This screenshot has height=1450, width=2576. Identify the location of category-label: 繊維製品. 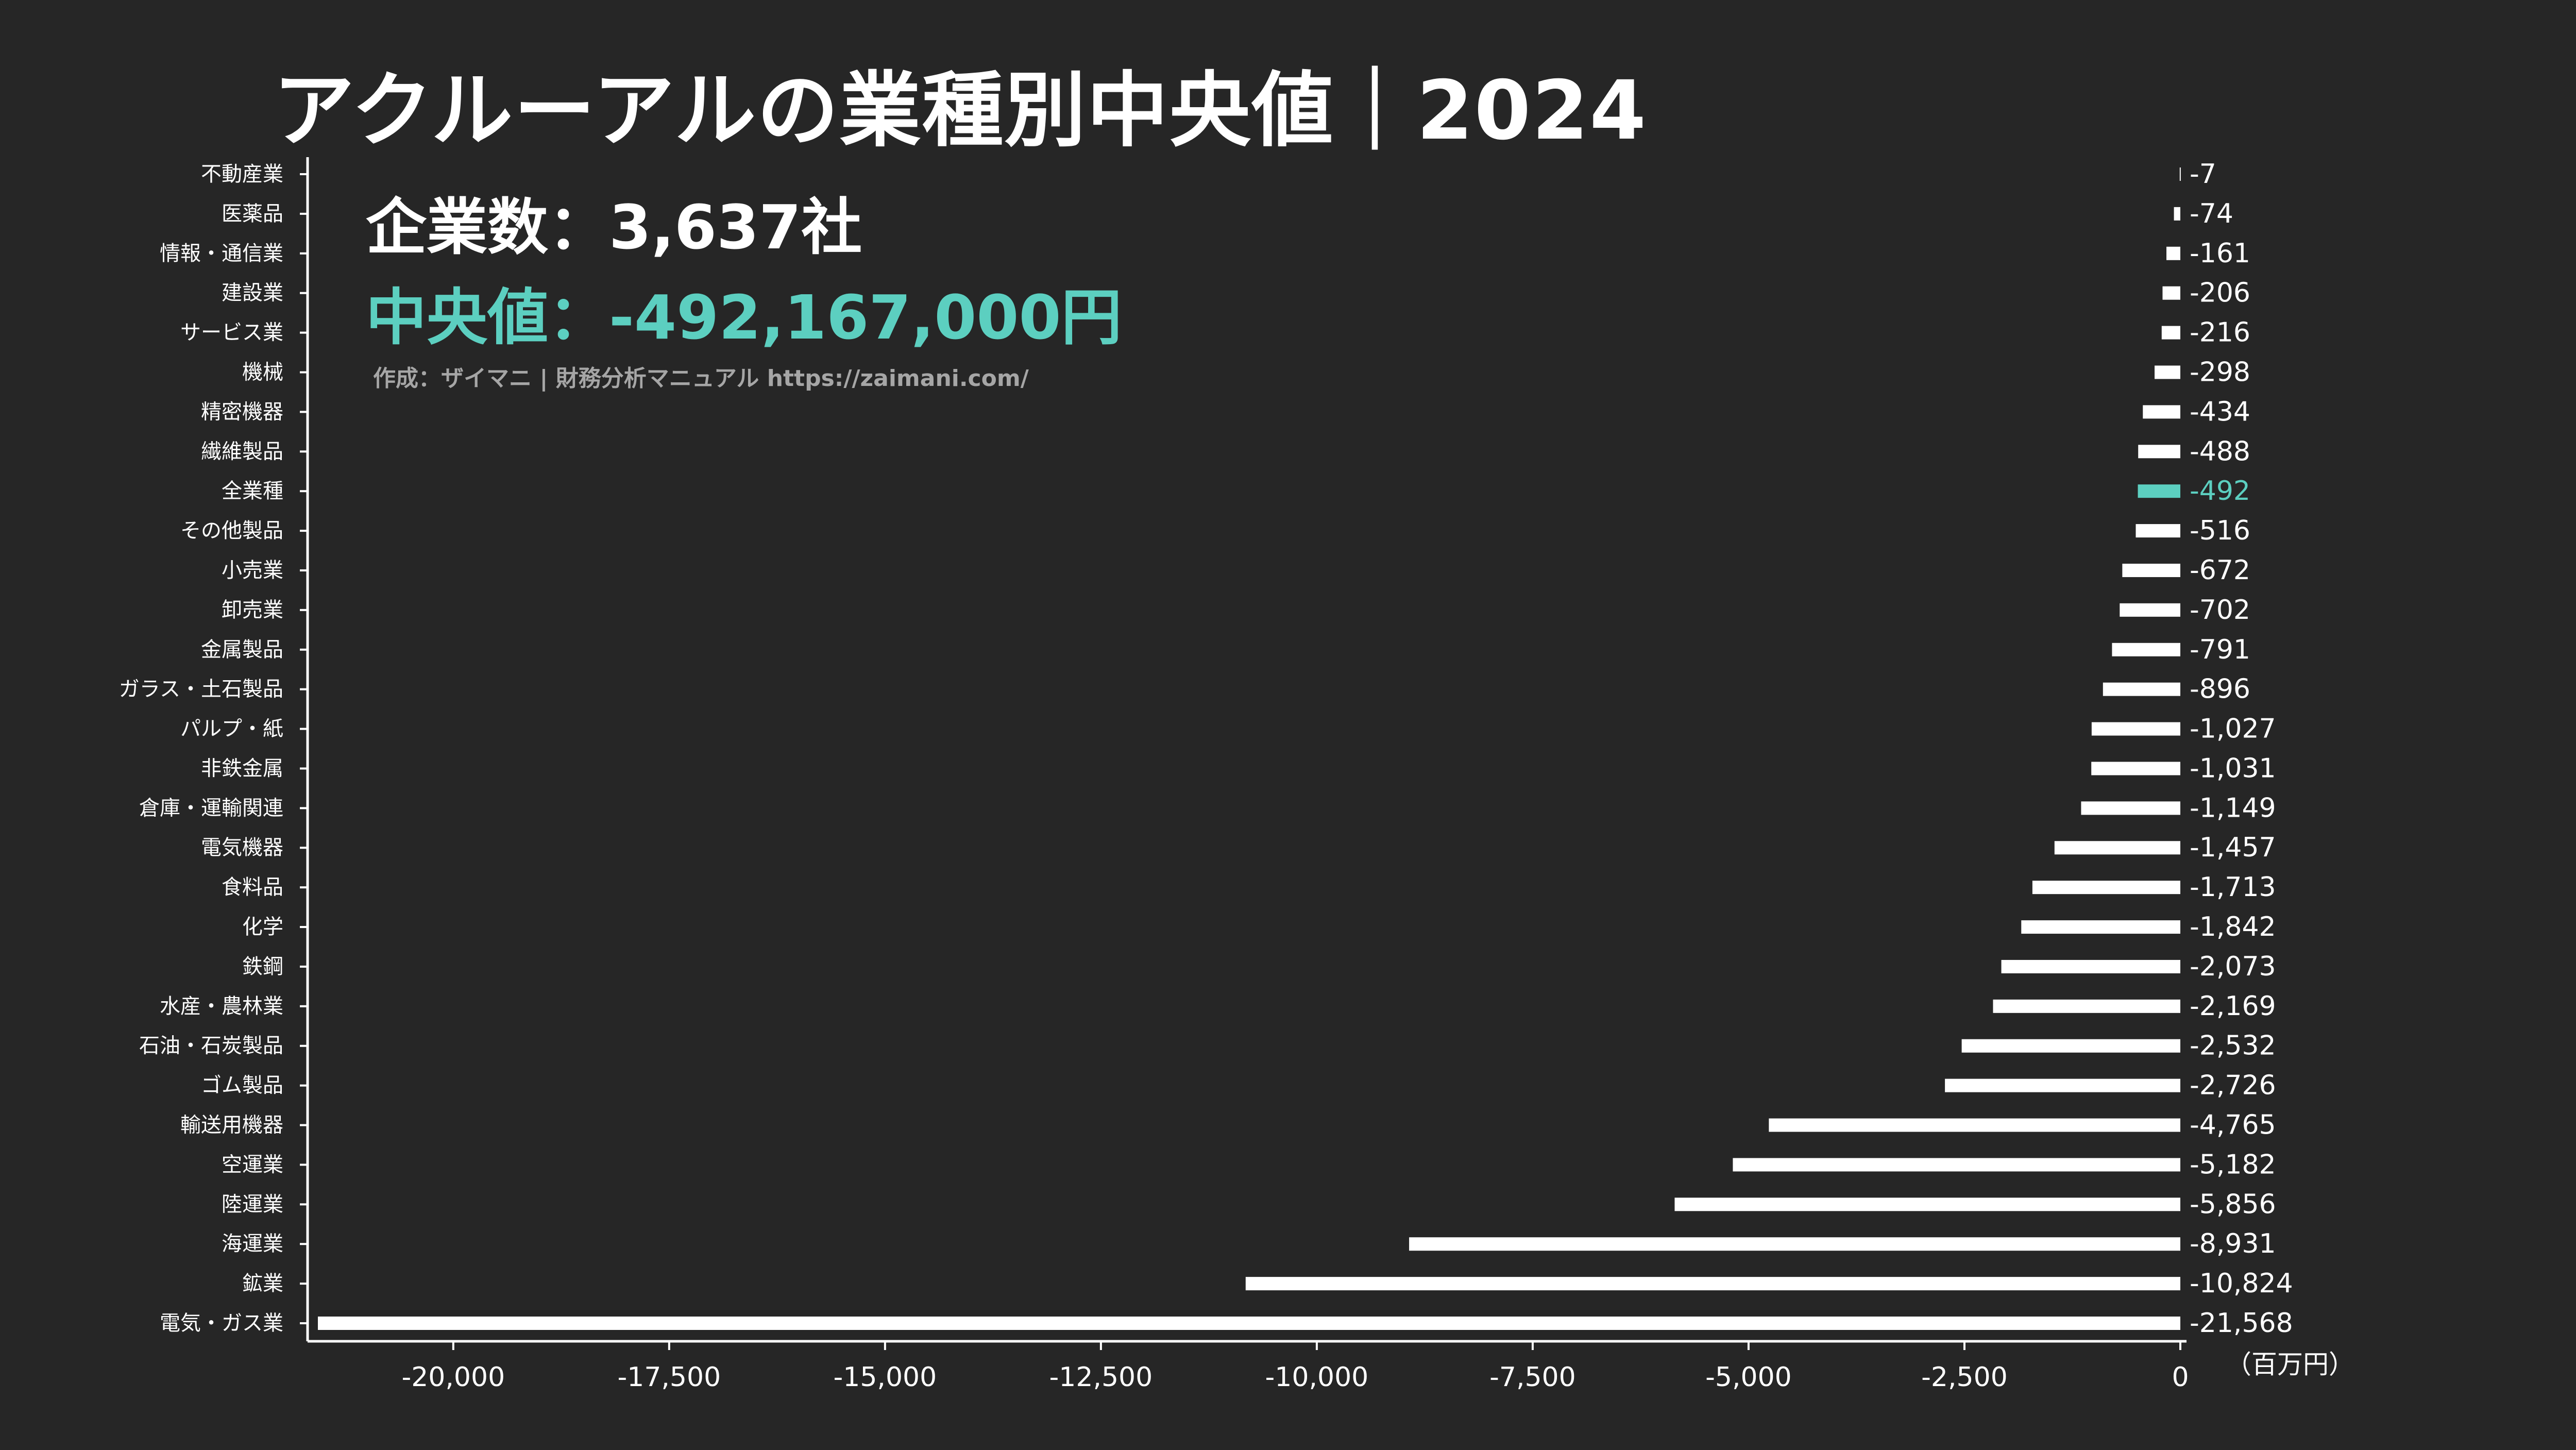
(242, 451).